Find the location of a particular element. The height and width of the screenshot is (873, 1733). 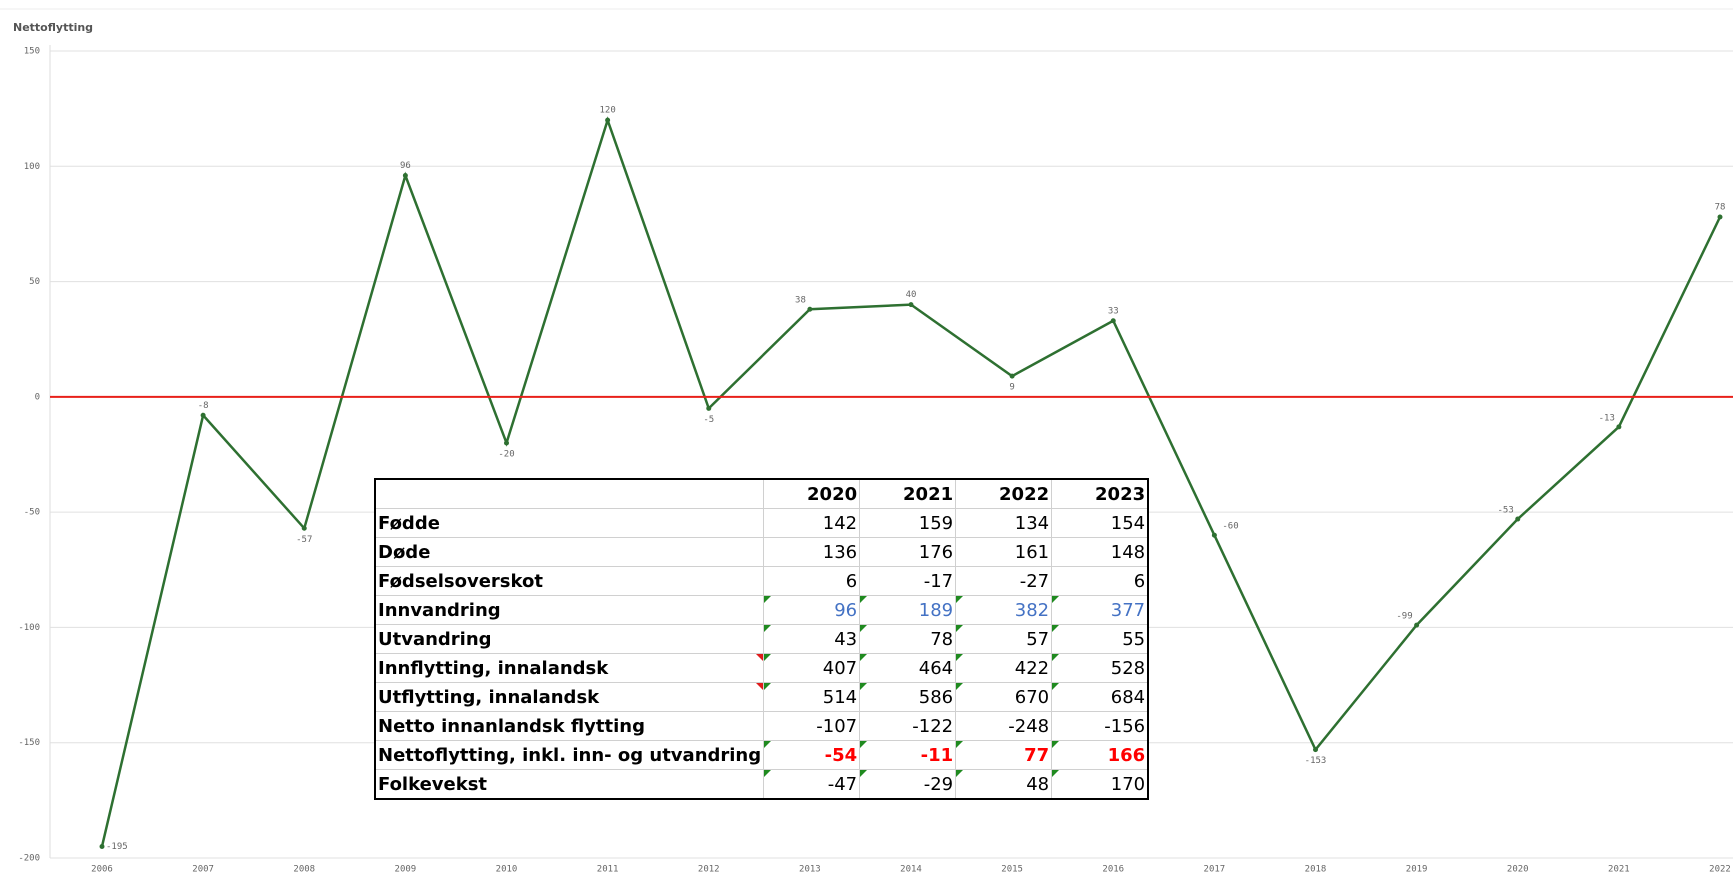

table-cell: 684 is located at coordinates (1100, 697).